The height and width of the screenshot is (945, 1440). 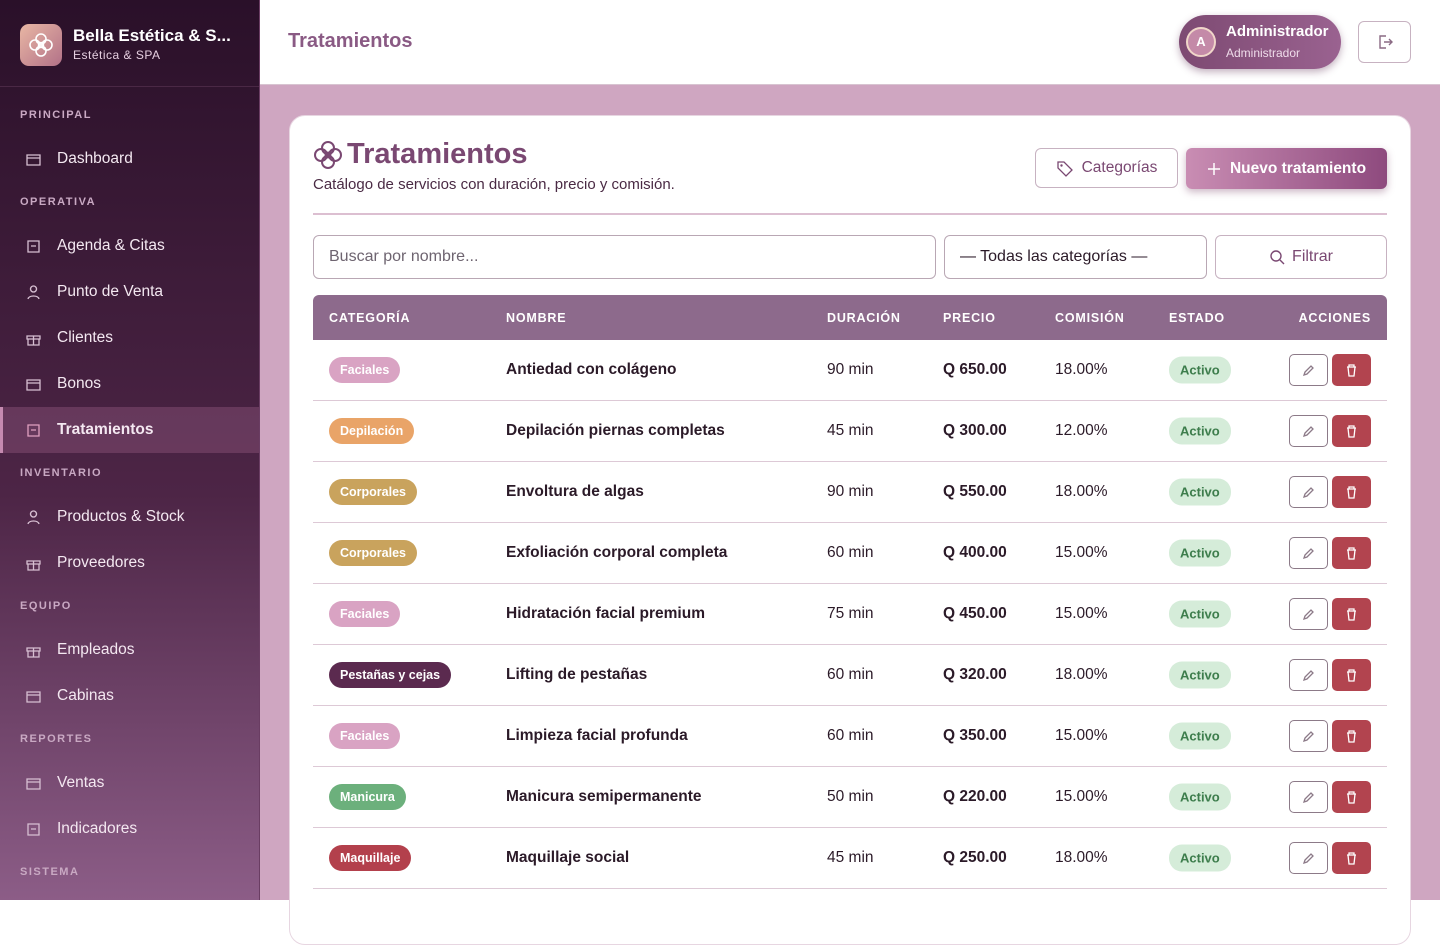 What do you see at coordinates (129, 338) in the screenshot?
I see `nav-item: Clientes` at bounding box center [129, 338].